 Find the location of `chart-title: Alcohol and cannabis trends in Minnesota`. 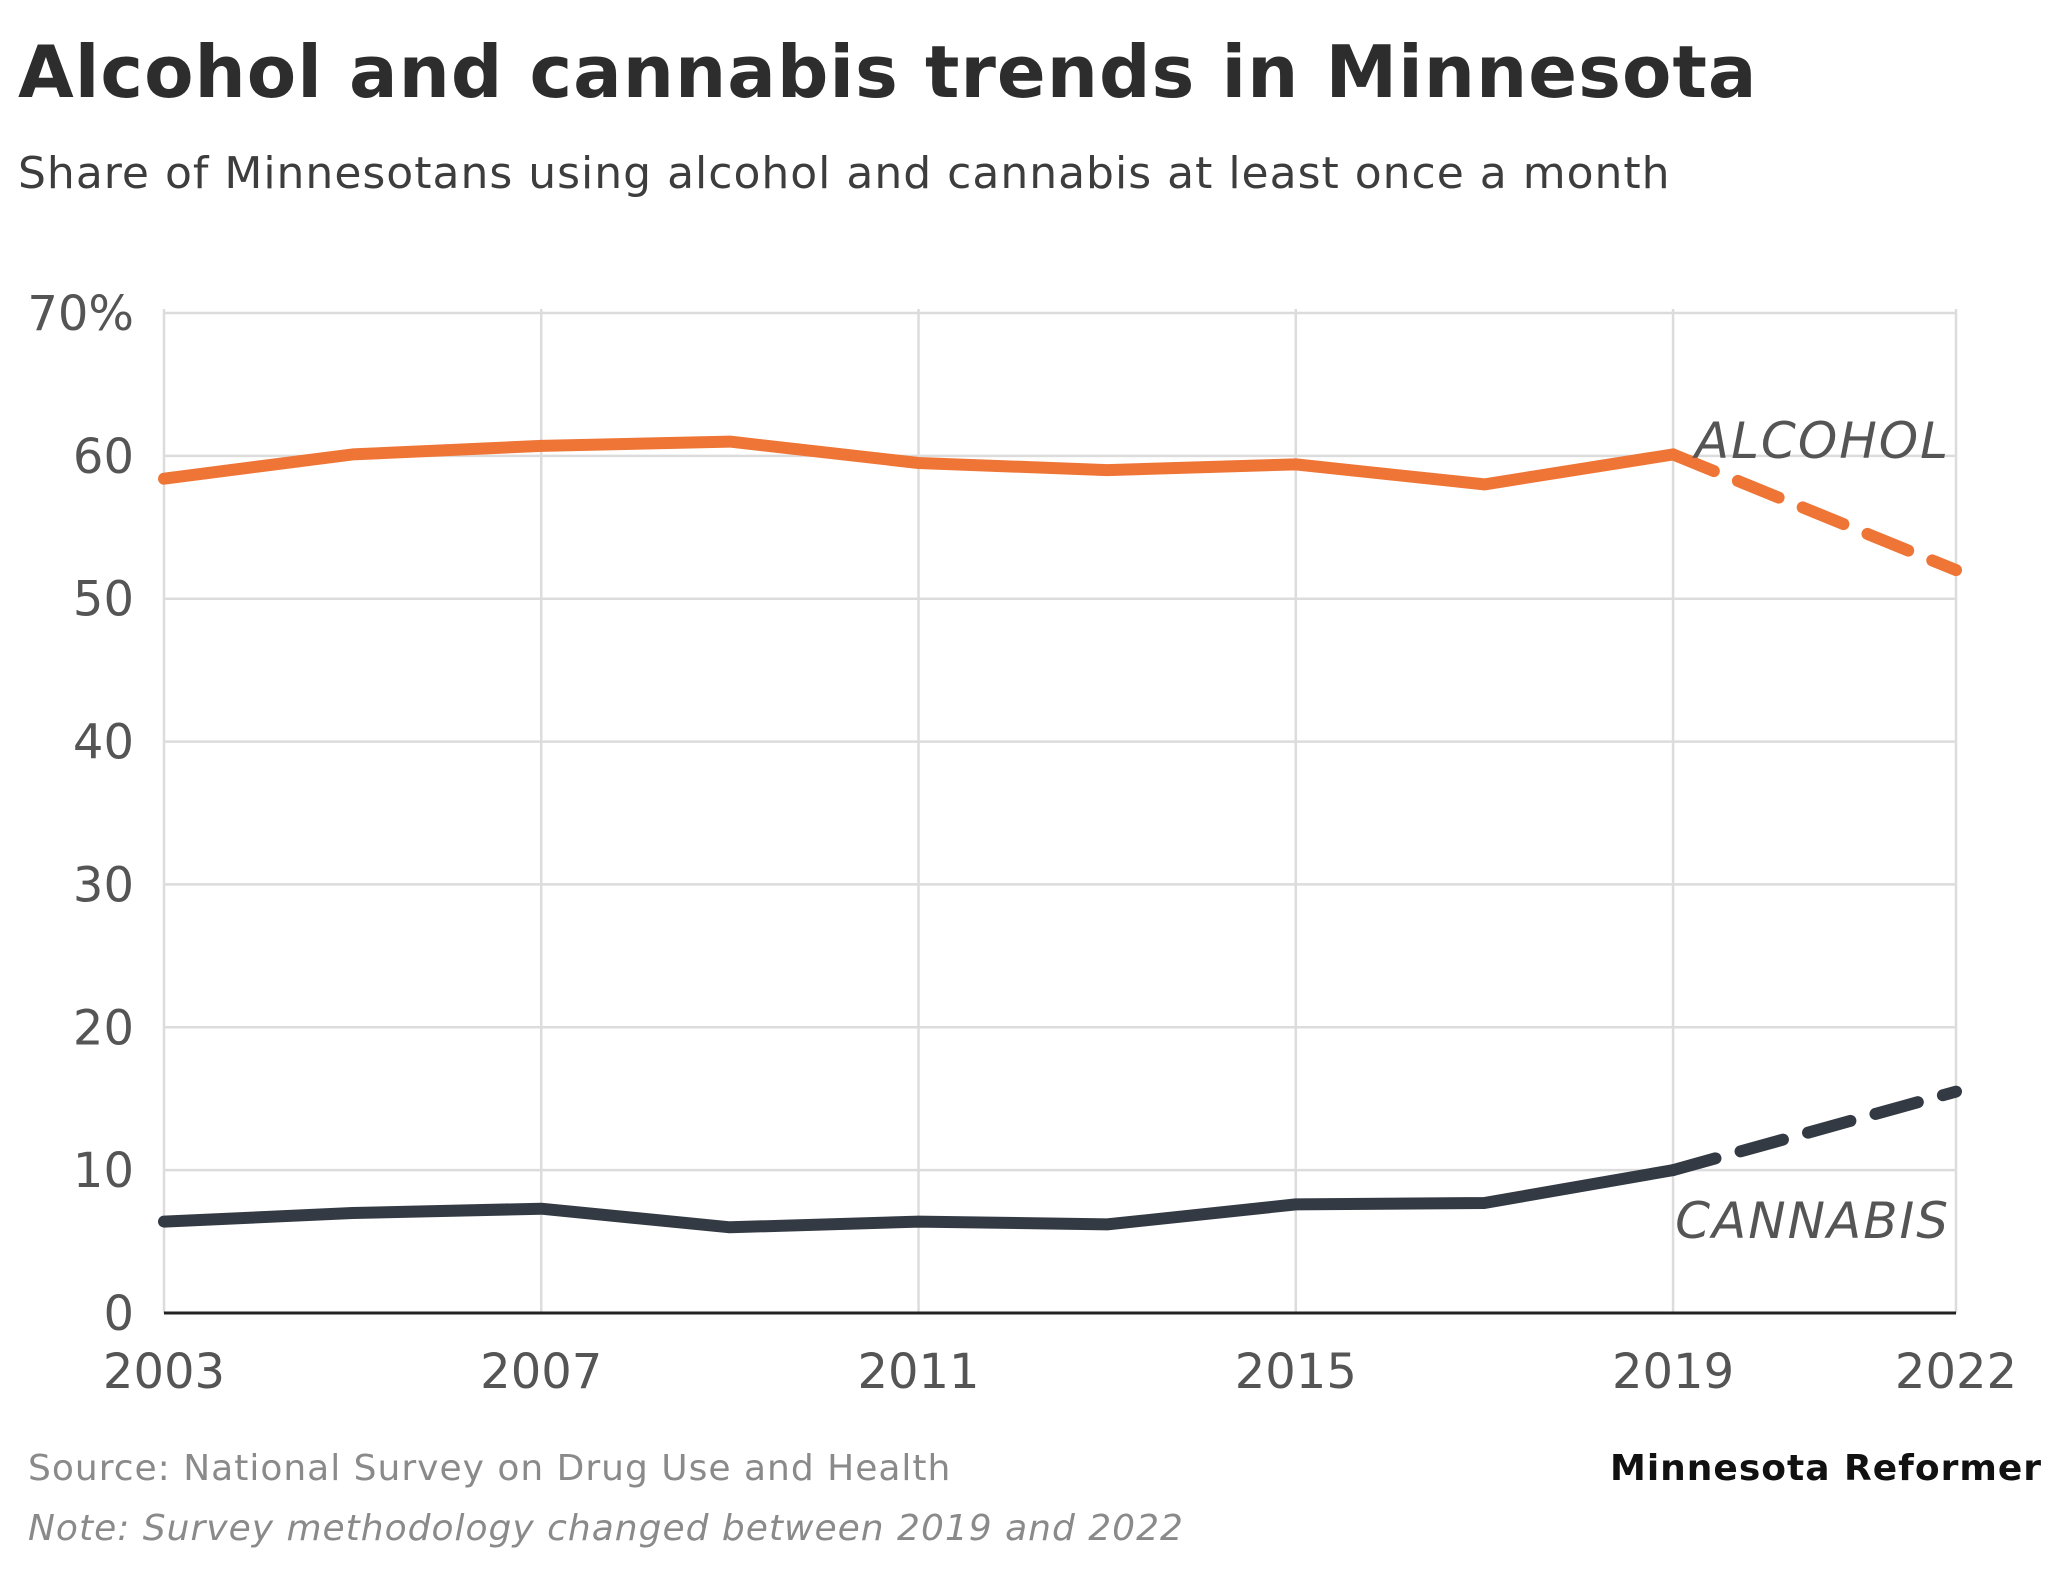

chart-title: Alcohol and cannabis trends in Minnesota is located at coordinates (888, 72).